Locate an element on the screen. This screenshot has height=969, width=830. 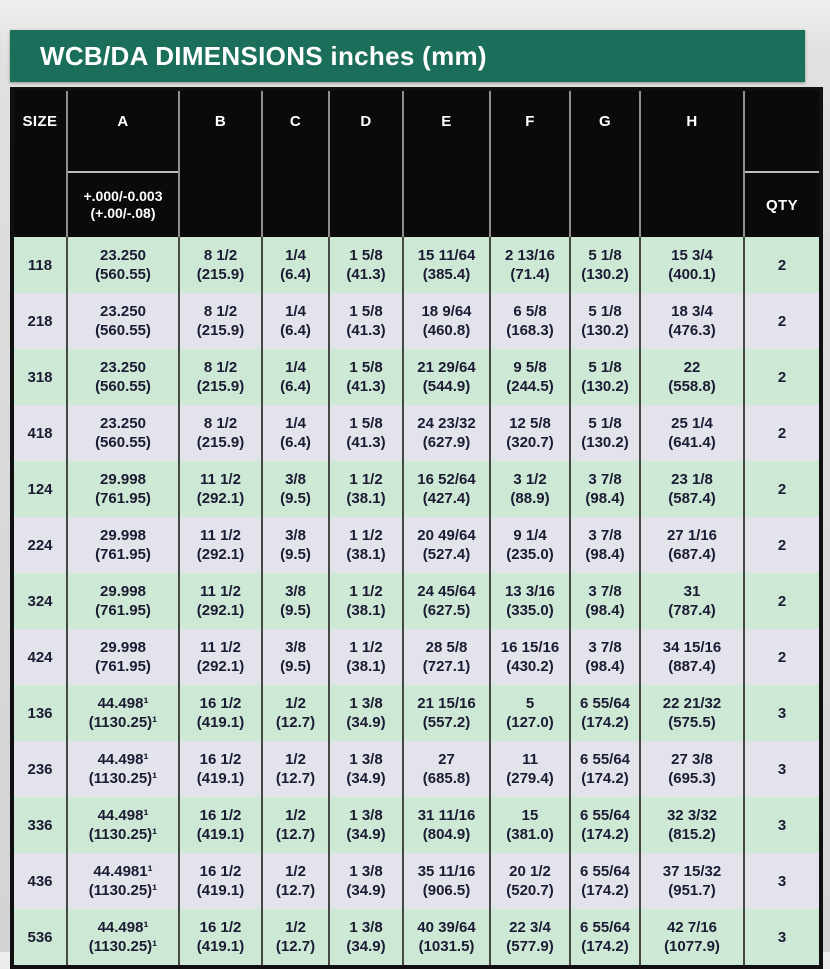
col-header-c: C is located at coordinates (295, 163).